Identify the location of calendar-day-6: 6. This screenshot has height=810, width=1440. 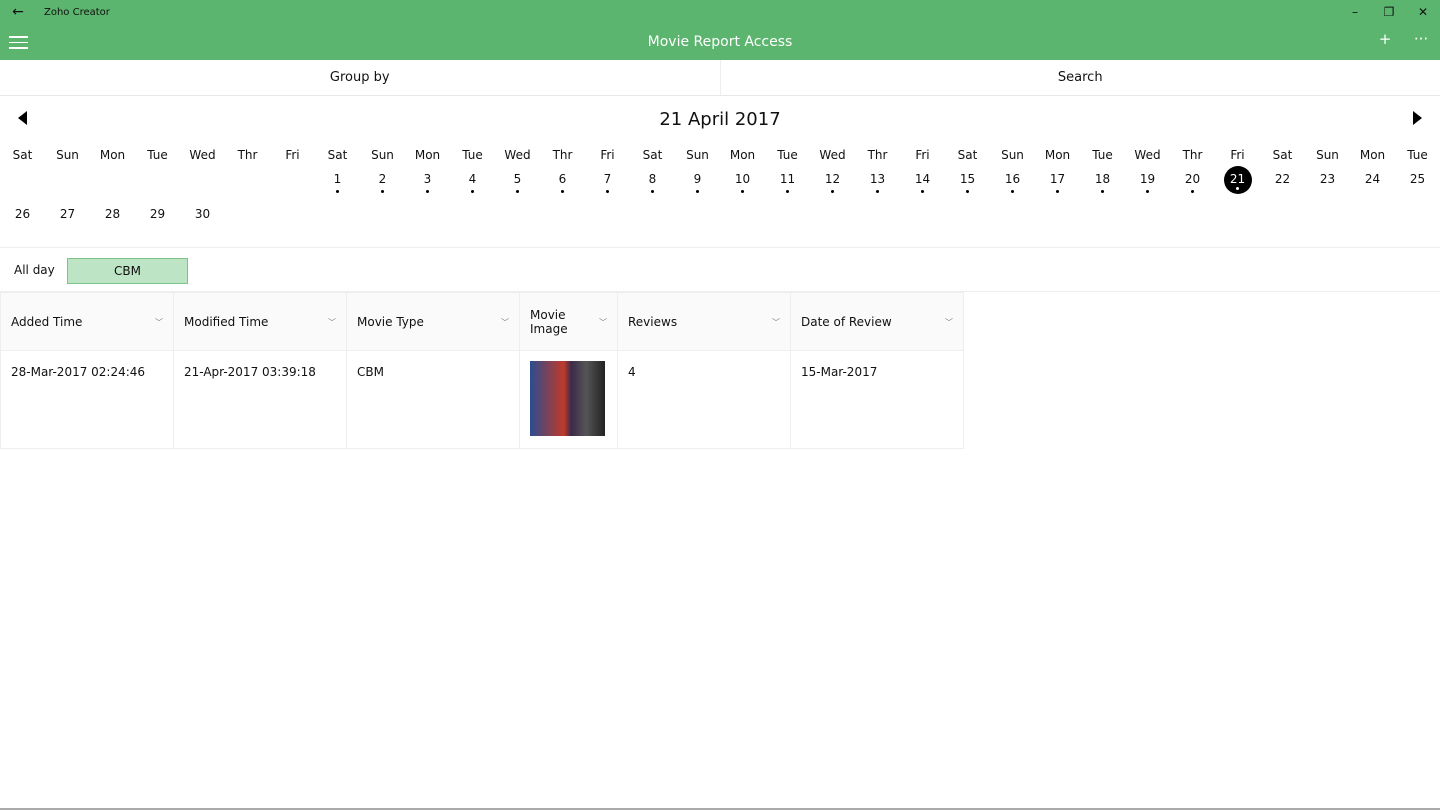
(562, 180).